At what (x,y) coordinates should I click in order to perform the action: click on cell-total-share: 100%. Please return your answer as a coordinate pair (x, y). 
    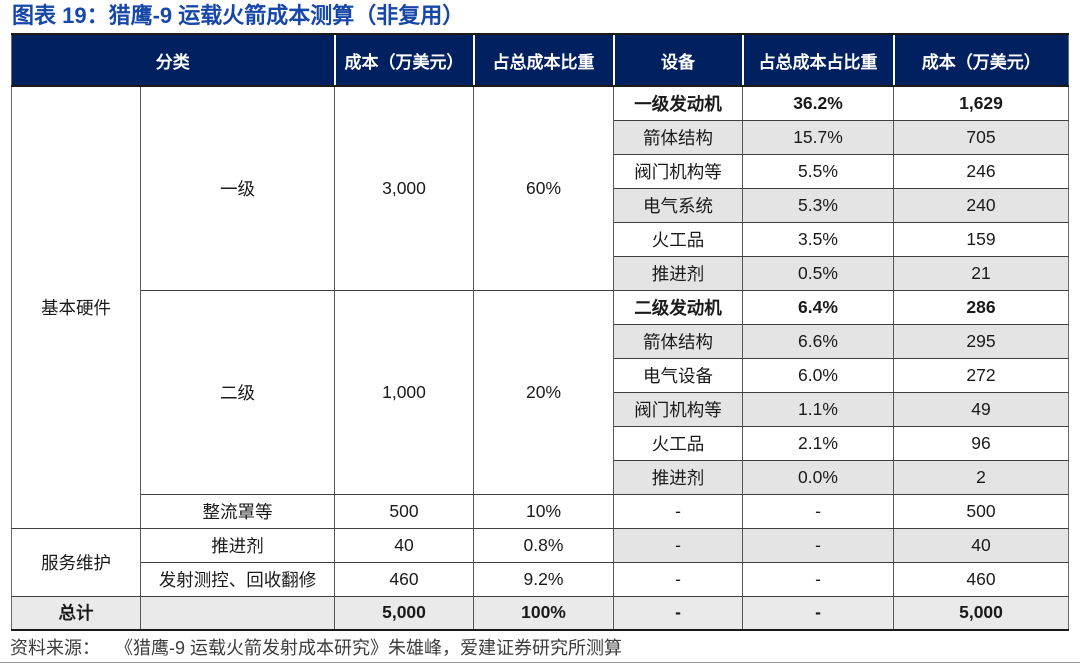
    Looking at the image, I should click on (543, 613).